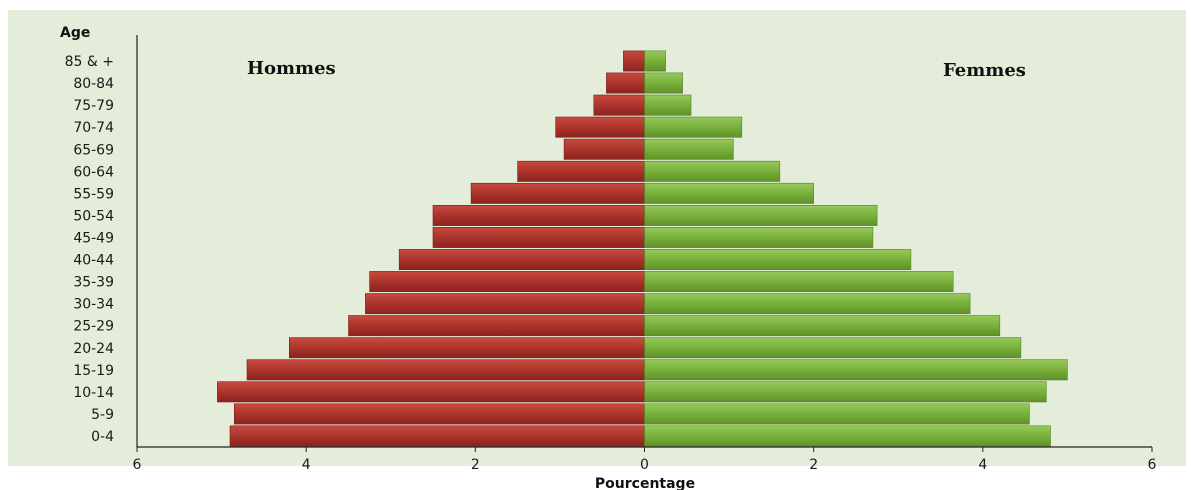 This screenshot has height=490, width=1191. Describe the element at coordinates (645, 483) in the screenshot. I see `x-axis-title: Pourcentage` at that location.